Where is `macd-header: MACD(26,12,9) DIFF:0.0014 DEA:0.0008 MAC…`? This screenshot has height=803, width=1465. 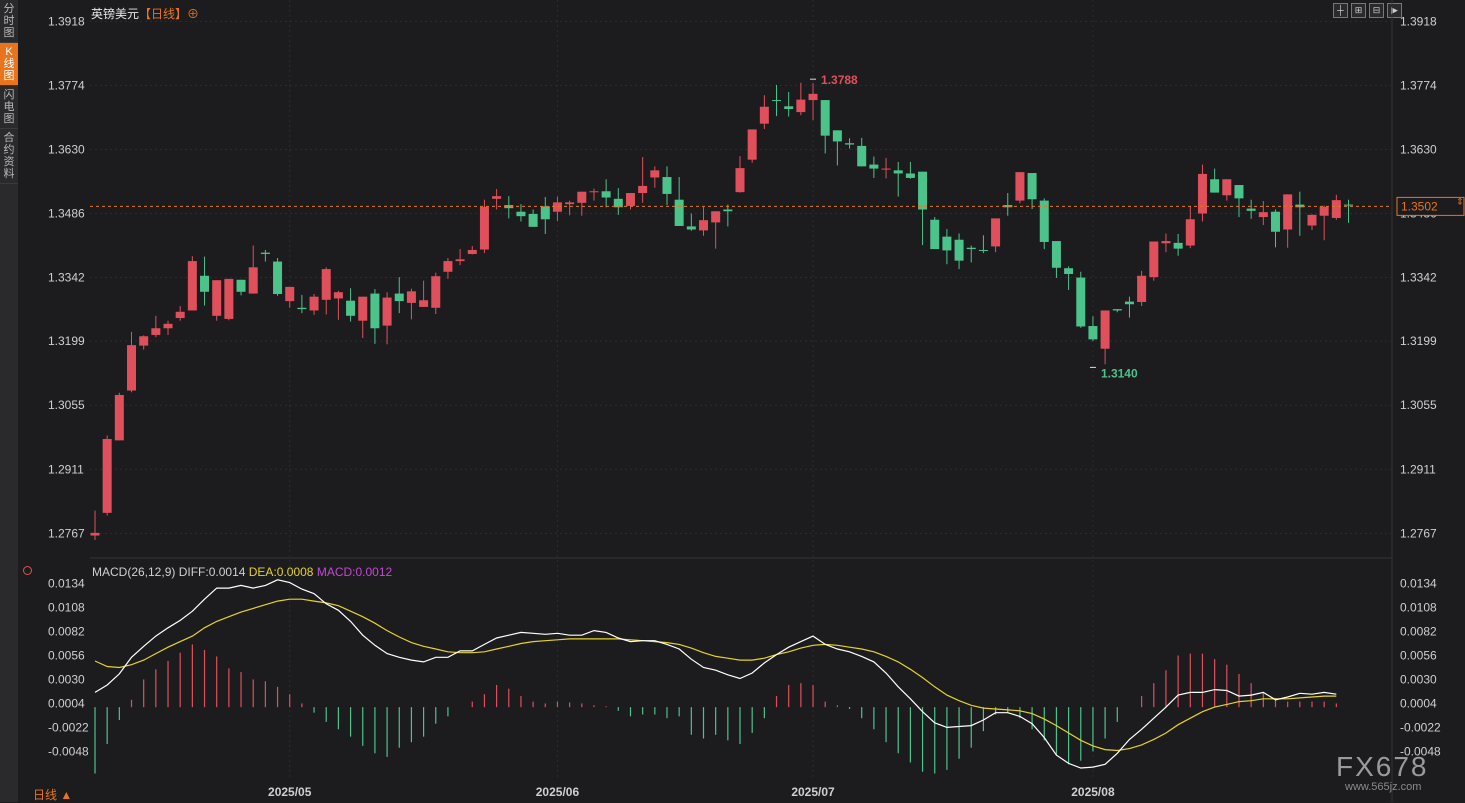 macd-header: MACD(26,12,9) DIFF:0.0014 DEA:0.0008 MAC… is located at coordinates (242, 572).